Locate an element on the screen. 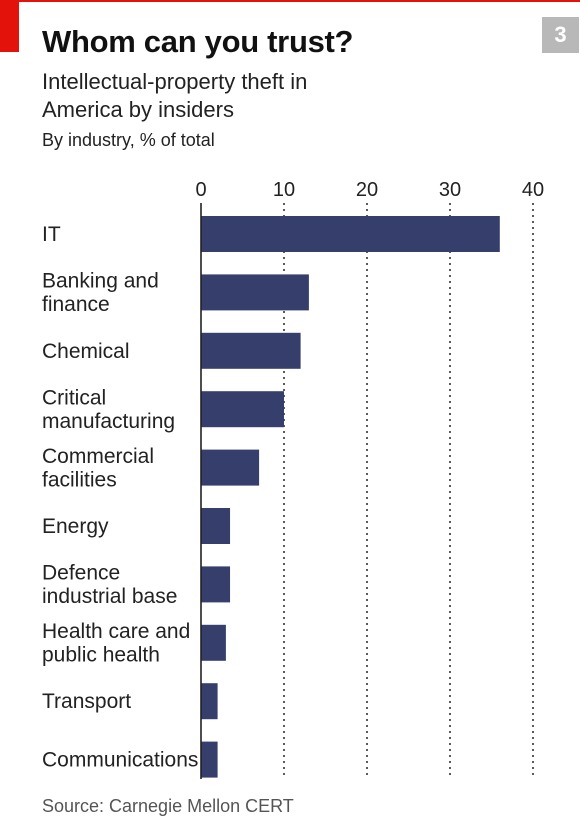 Image resolution: width=580 pixels, height=824 pixels. x-tick-label: 0 is located at coordinates (200, 190).